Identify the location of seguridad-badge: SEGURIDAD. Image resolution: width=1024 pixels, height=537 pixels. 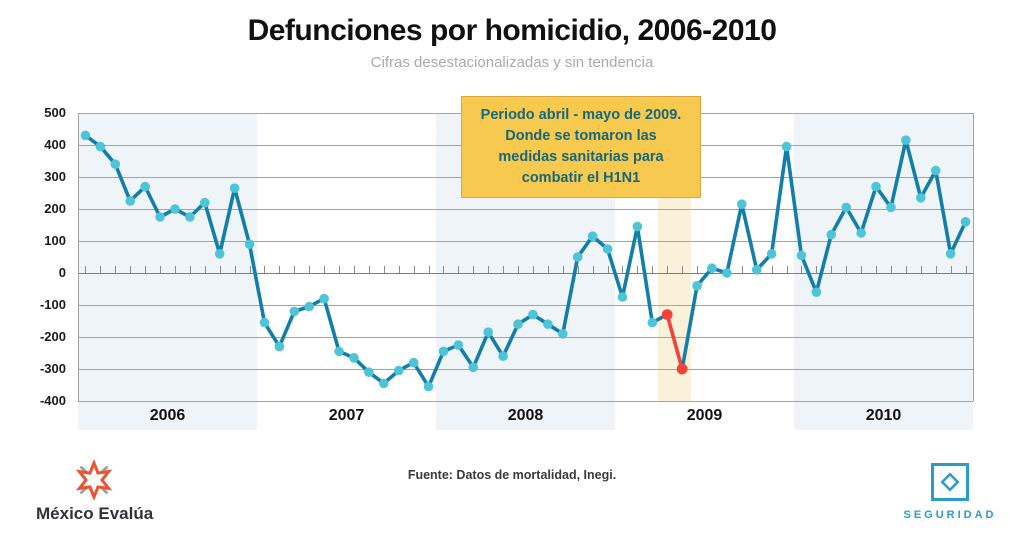
(950, 491).